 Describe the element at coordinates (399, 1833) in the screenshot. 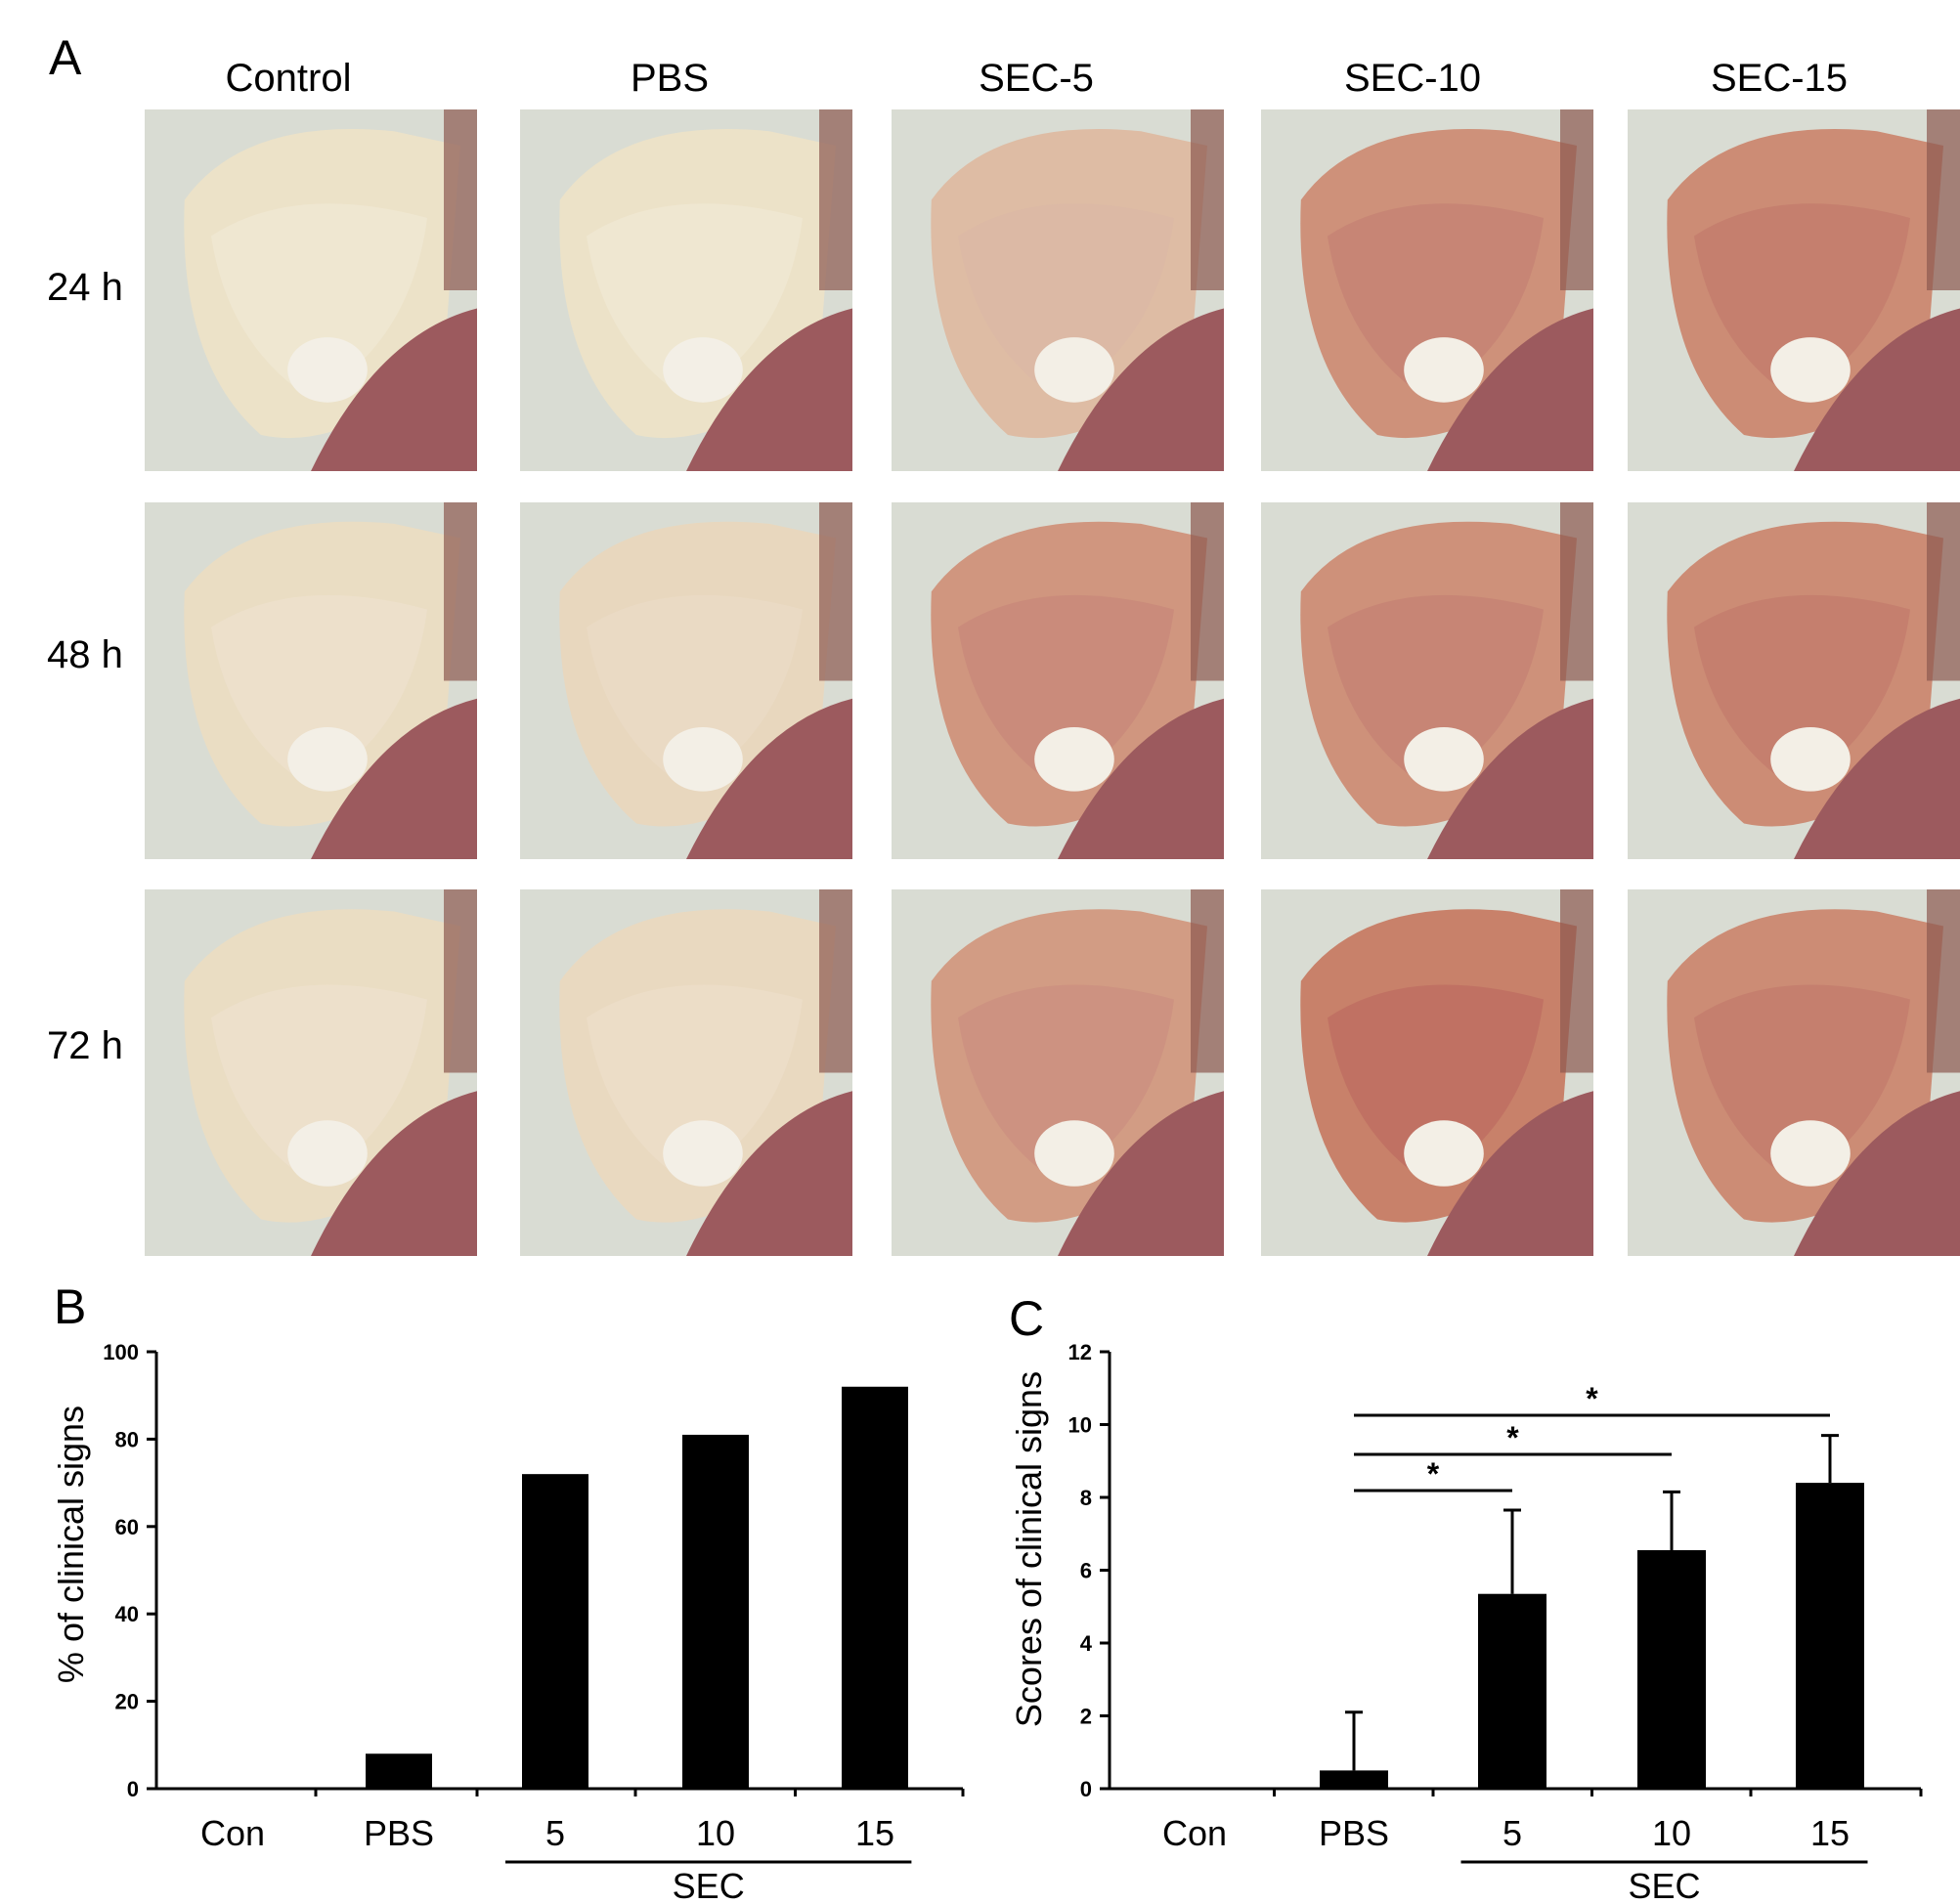

I see `chart-b-xtick-label-1: PBS` at that location.